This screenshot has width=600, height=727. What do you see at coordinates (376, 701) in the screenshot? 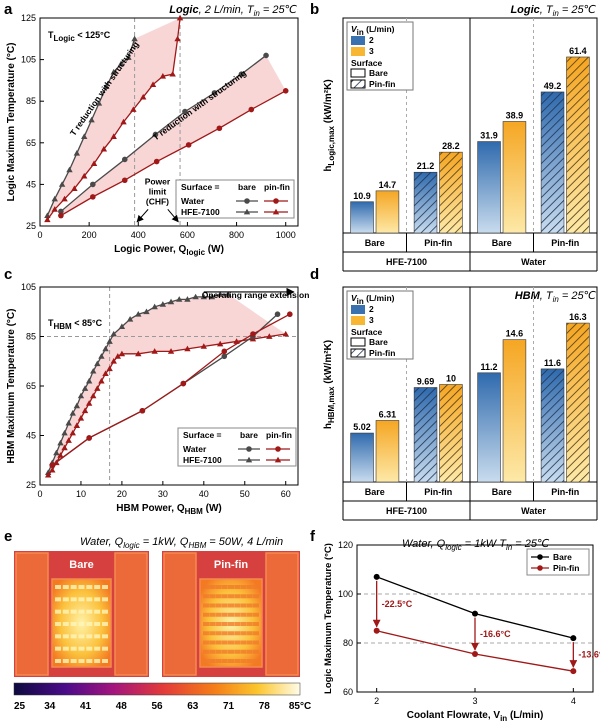
I see `x-tick-label: 2` at bounding box center [376, 701].